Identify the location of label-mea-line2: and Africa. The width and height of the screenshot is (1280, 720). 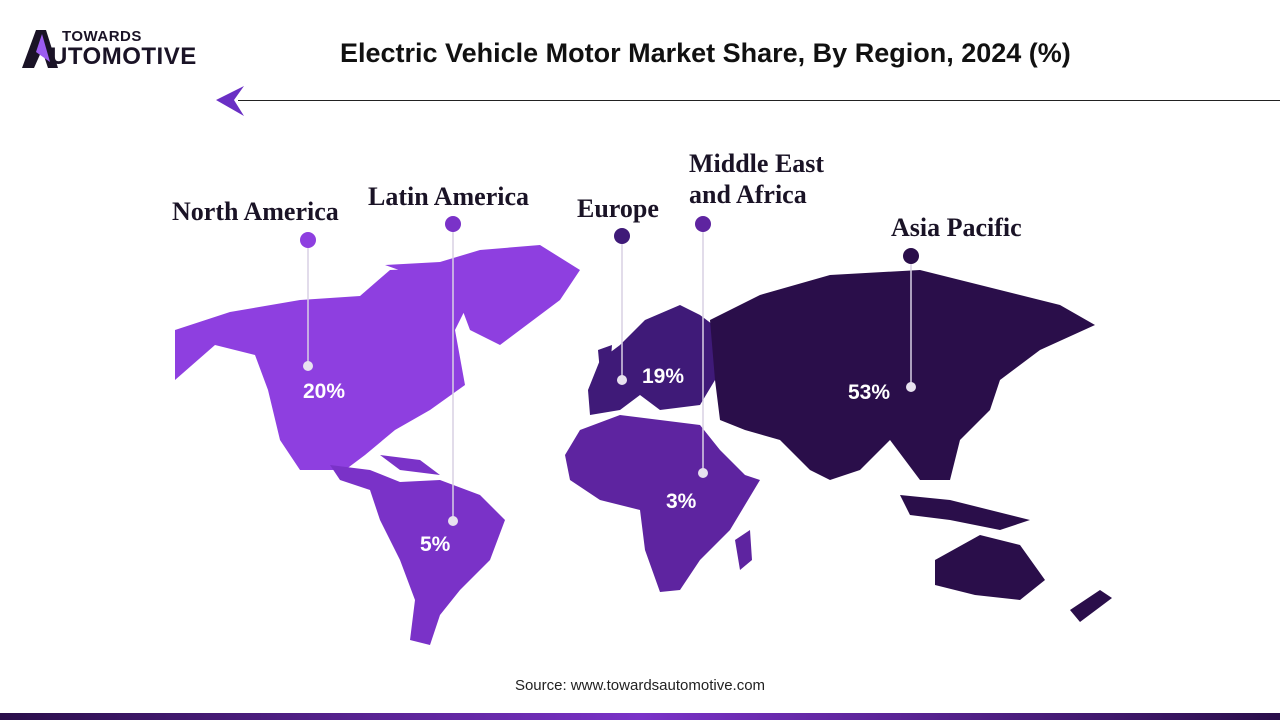
(748, 194).